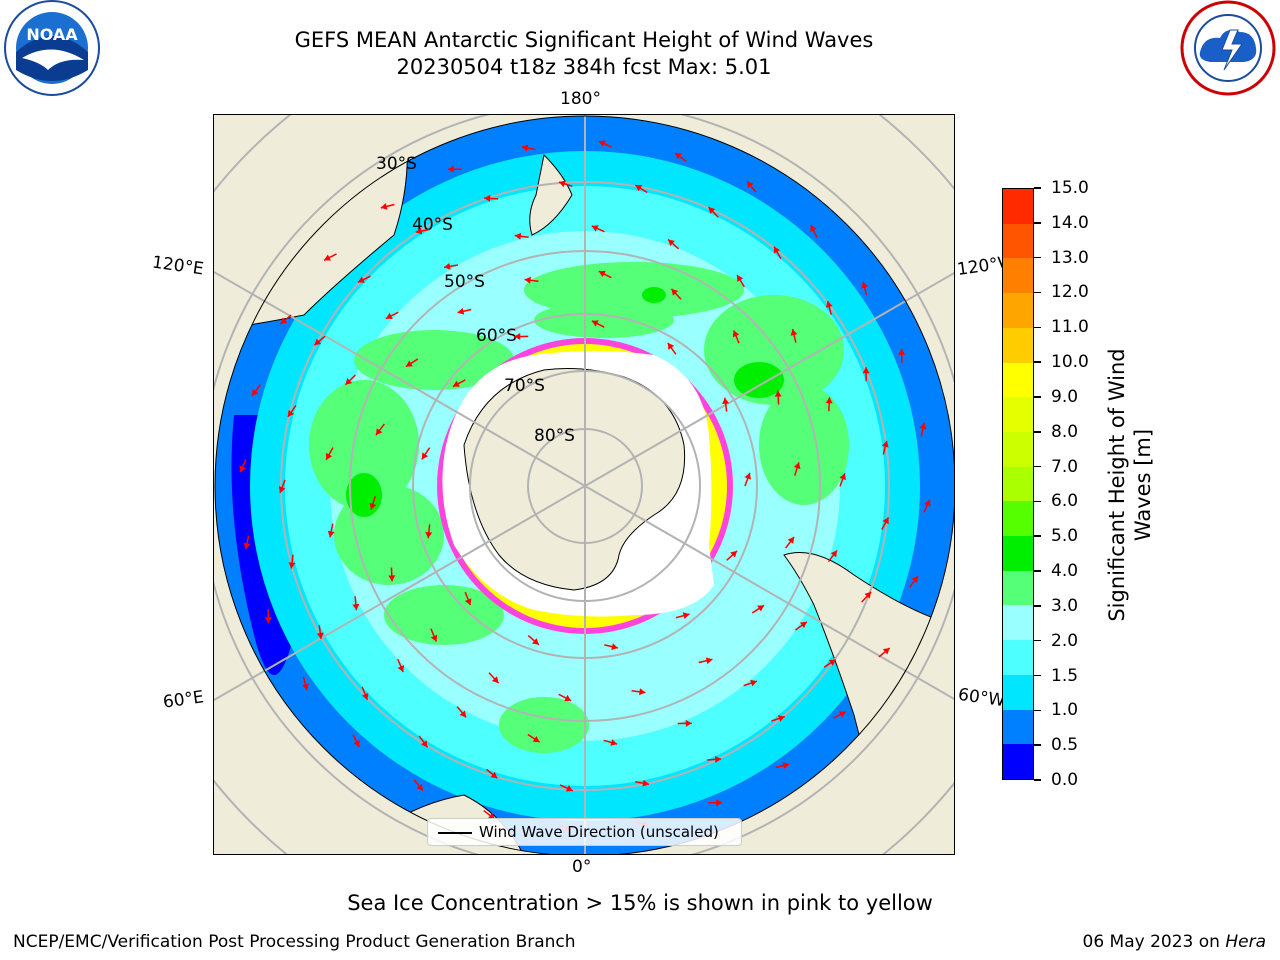 This screenshot has width=1280, height=960. What do you see at coordinates (1056, 780) in the screenshot?
I see `colorbar-tick: 0.0` at bounding box center [1056, 780].